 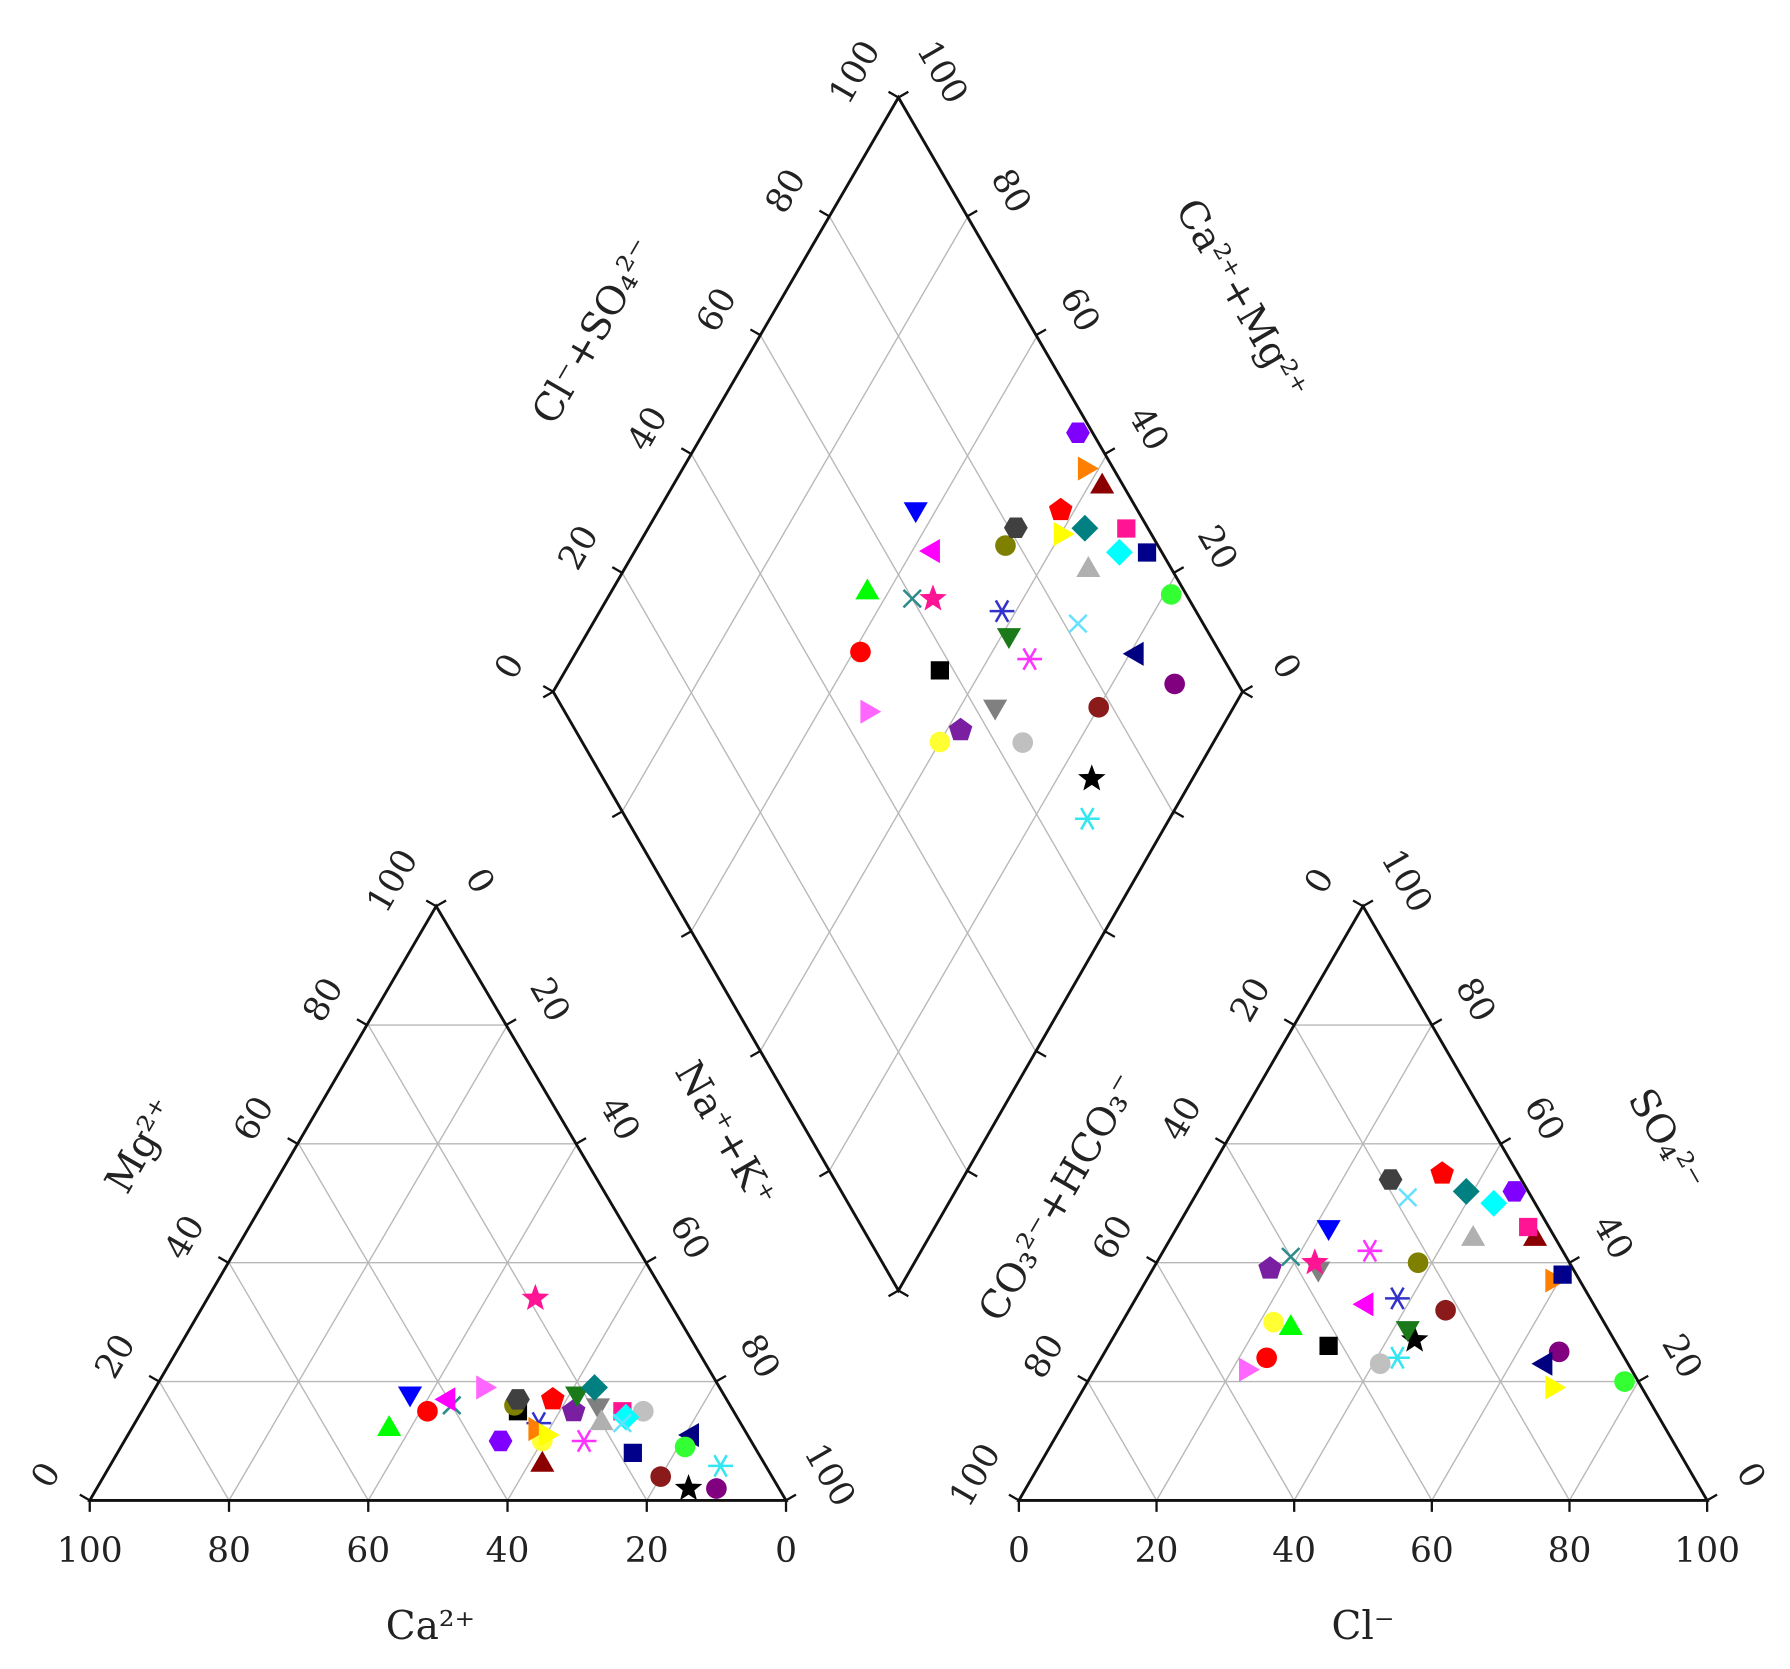 What do you see at coordinates (1363, 1626) in the screenshot?
I see `axis-title: Cl⁻` at bounding box center [1363, 1626].